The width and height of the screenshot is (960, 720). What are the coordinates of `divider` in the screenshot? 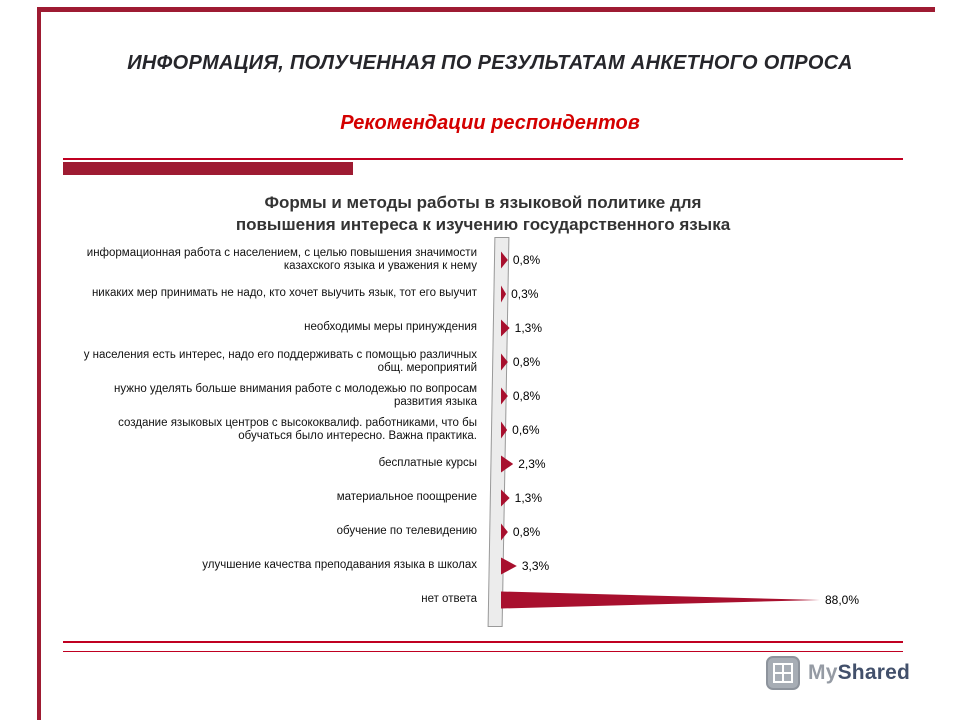 It's located at (483, 169).